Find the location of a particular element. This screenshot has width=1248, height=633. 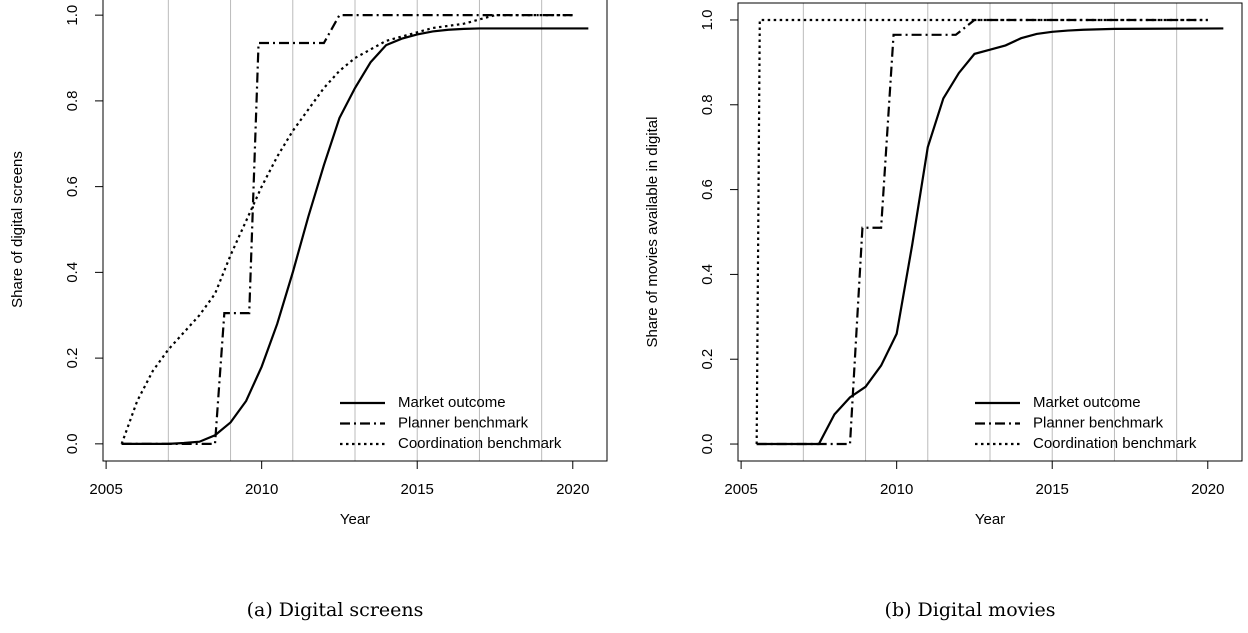

caption: (b) Digital movies is located at coordinates (970, 610).